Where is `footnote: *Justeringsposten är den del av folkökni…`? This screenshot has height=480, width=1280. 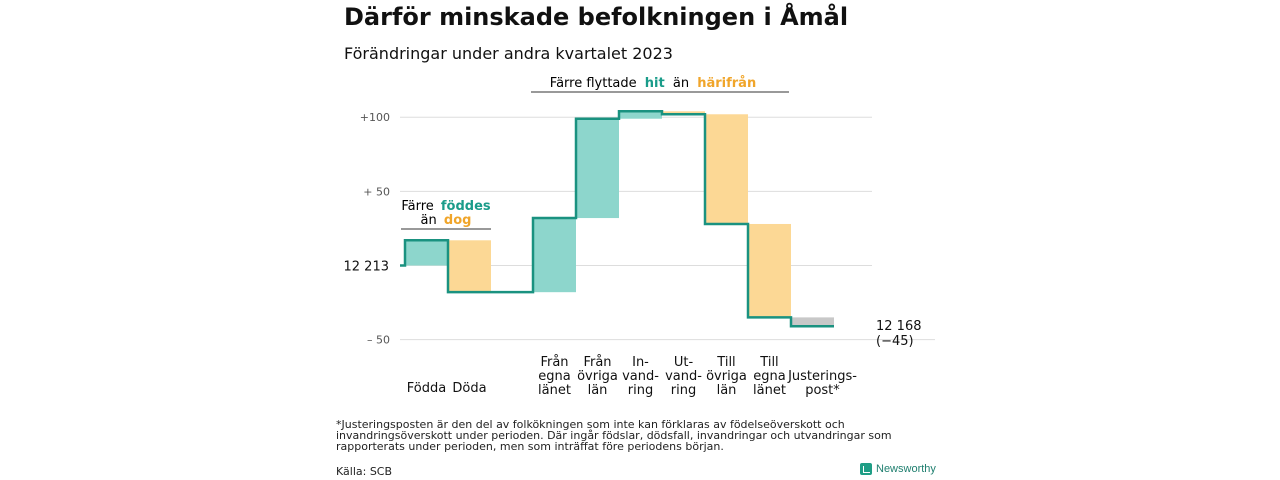
footnote: *Justeringsposten är den del av folkökni… is located at coordinates (614, 435).